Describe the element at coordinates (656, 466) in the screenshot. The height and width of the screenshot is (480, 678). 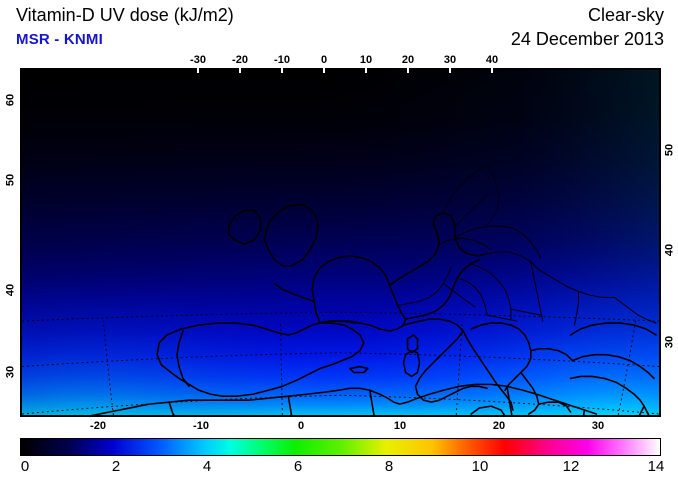
I see `colorbar-tick-label: 14` at that location.